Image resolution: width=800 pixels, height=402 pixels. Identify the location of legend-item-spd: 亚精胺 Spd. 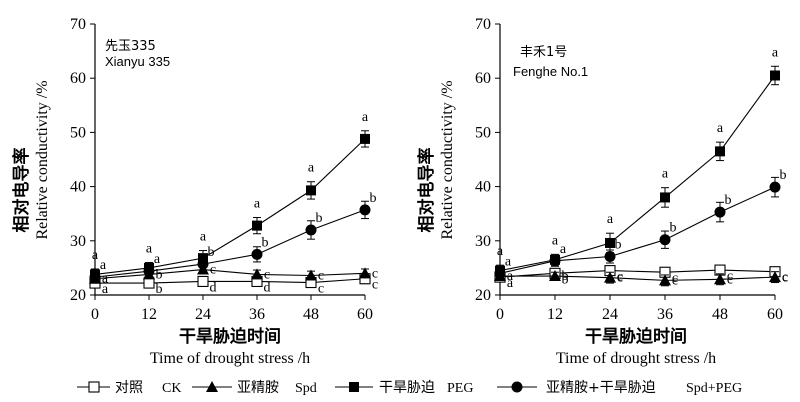
(254, 388).